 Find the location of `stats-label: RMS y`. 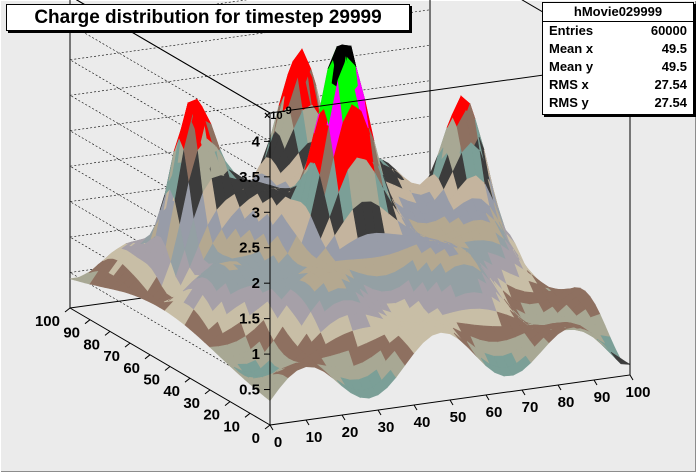

stats-label: RMS y is located at coordinates (569, 102).